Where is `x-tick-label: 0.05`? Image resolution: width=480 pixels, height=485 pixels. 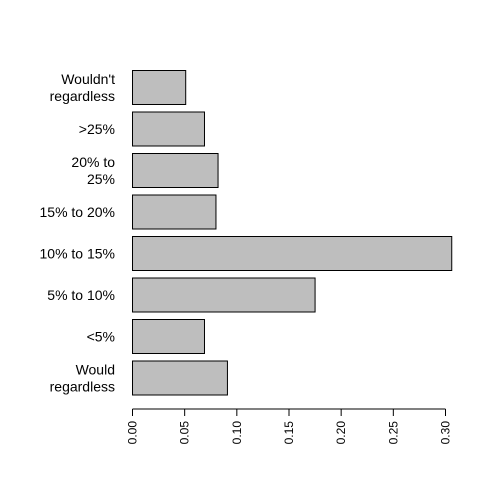 x-tick-label: 0.05 is located at coordinates (185, 433).